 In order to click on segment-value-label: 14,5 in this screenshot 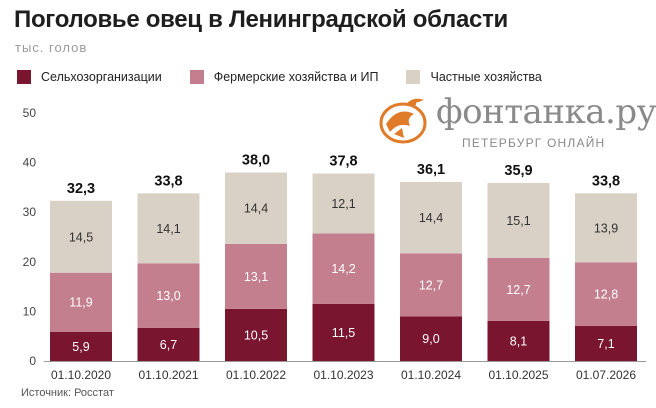, I will do `click(81, 237)`.